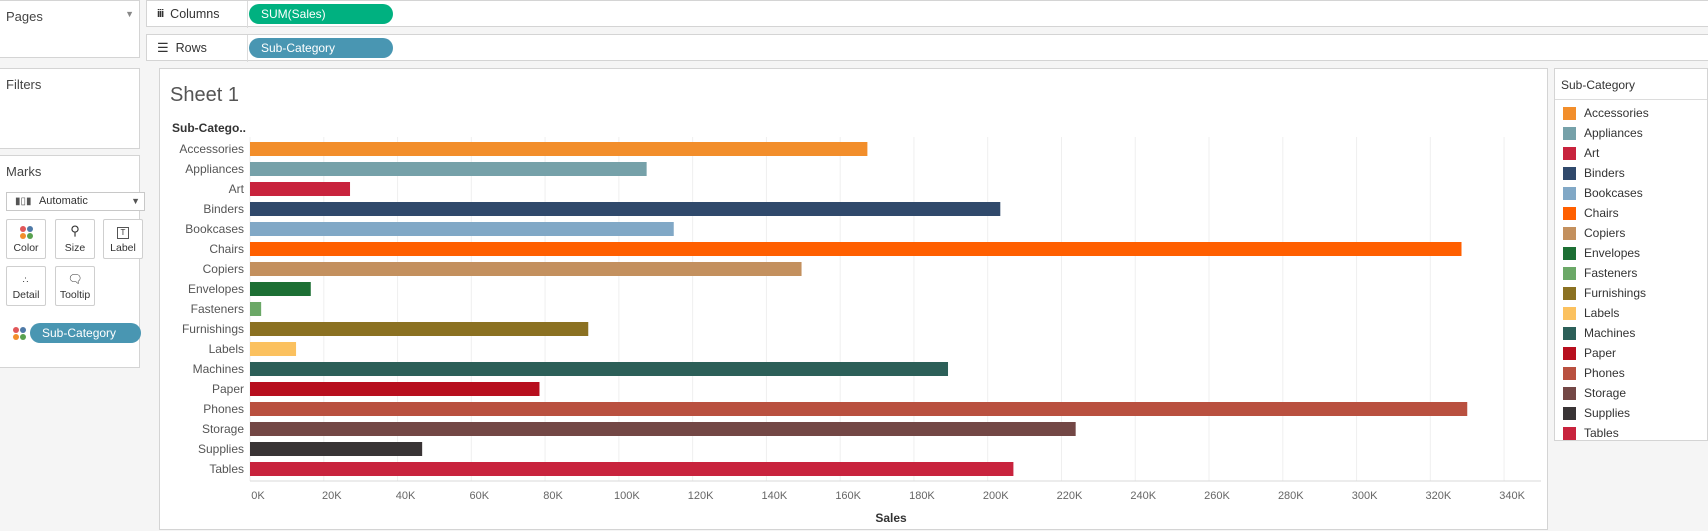 The image size is (1708, 531). Describe the element at coordinates (75, 248) in the screenshot. I see `size-card-label: Size` at that location.